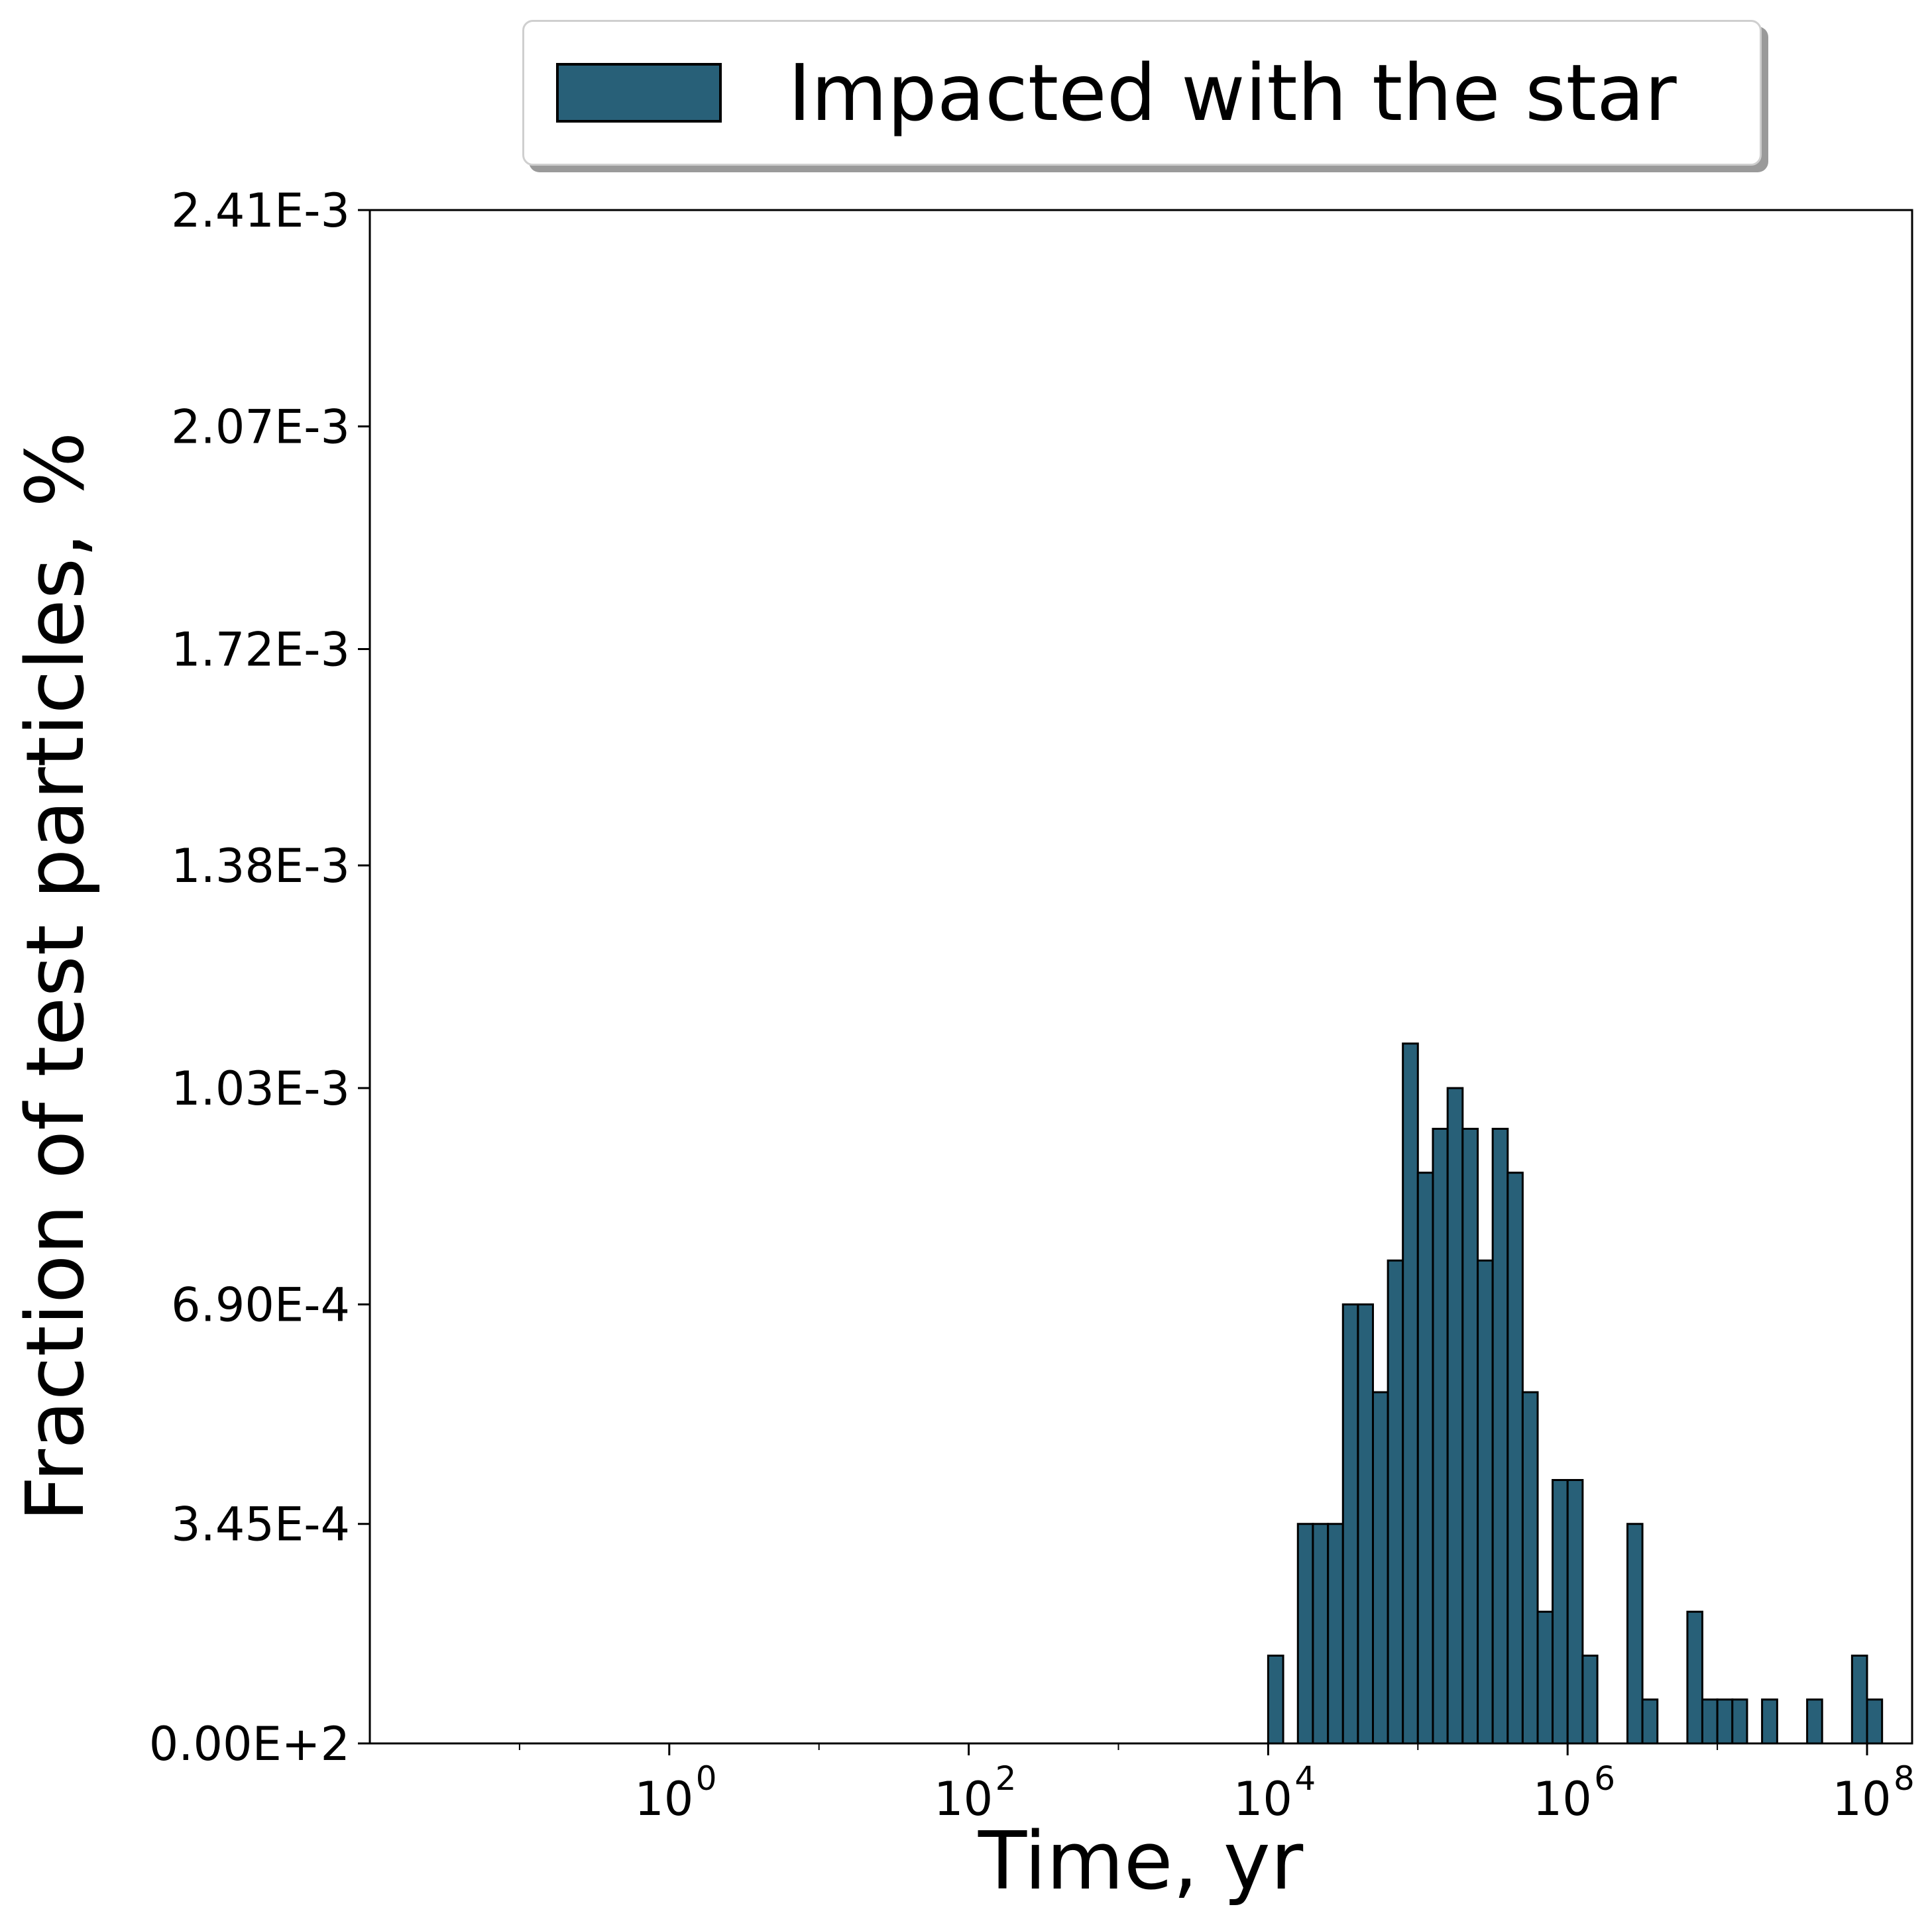 The height and width of the screenshot is (1923, 1932). Describe the element at coordinates (1904, 1779) in the screenshot. I see `x-tick-label-exponent: 8` at that location.